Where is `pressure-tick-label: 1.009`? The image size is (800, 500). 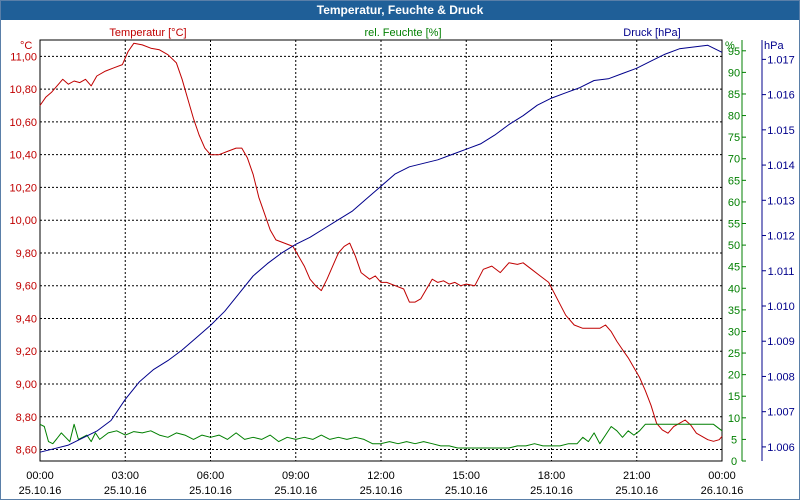 pressure-tick-label: 1.009 is located at coordinates (781, 342).